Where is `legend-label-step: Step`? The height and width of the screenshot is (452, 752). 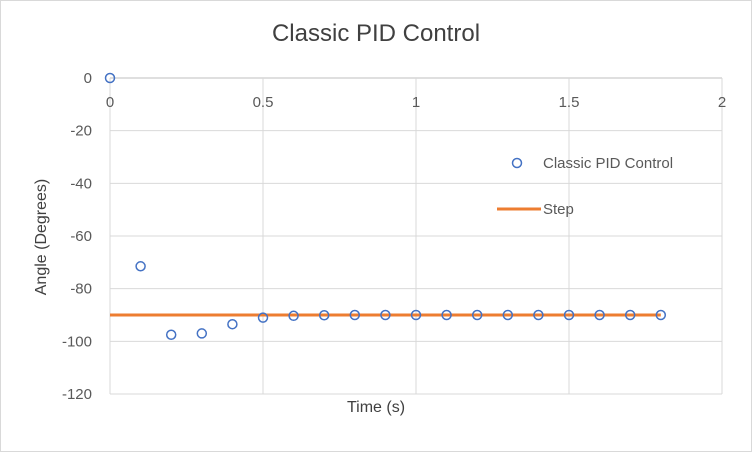 legend-label-step: Step is located at coordinates (558, 209).